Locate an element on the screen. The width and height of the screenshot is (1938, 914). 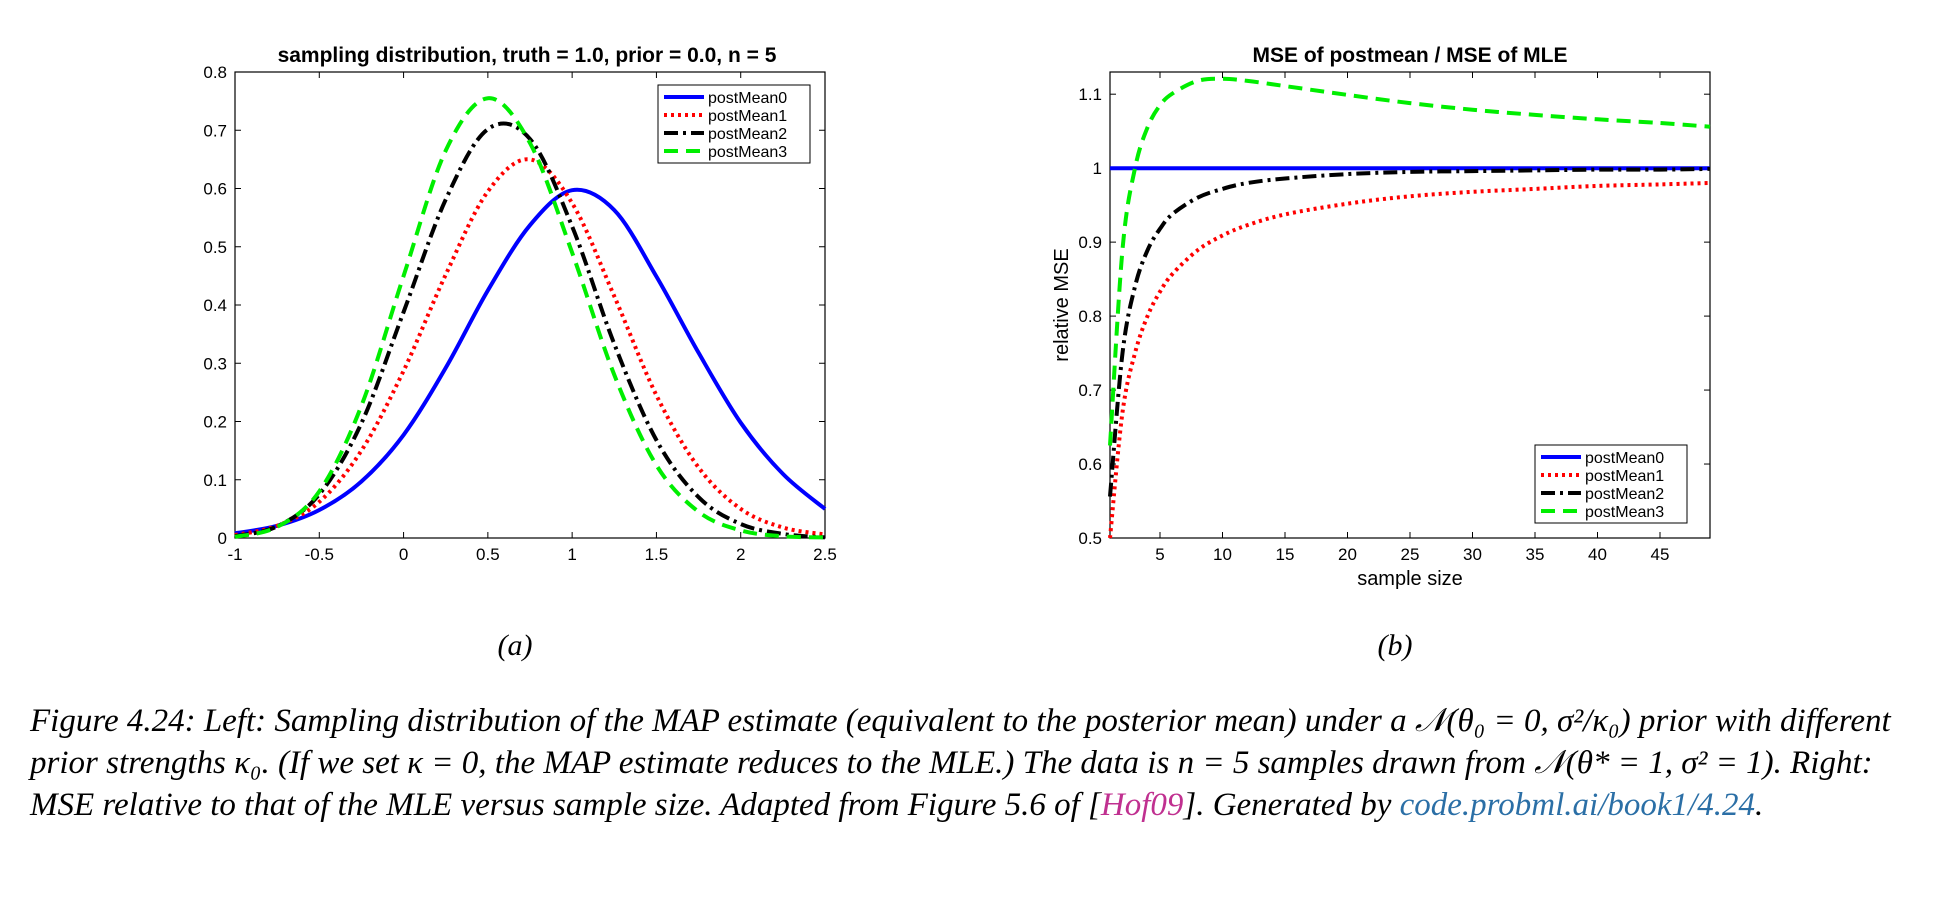
x-tick-label: 5 is located at coordinates (1159, 554).